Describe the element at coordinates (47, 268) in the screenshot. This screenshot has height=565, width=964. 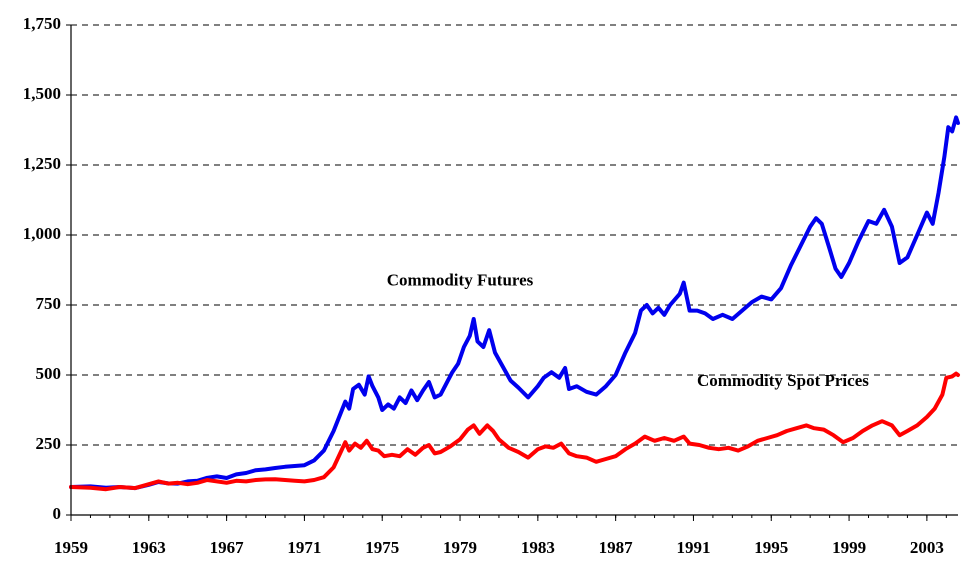
I see `y-axis-ticks: 0 250 500 750 1,000 1,250 1,500 1,750` at that location.